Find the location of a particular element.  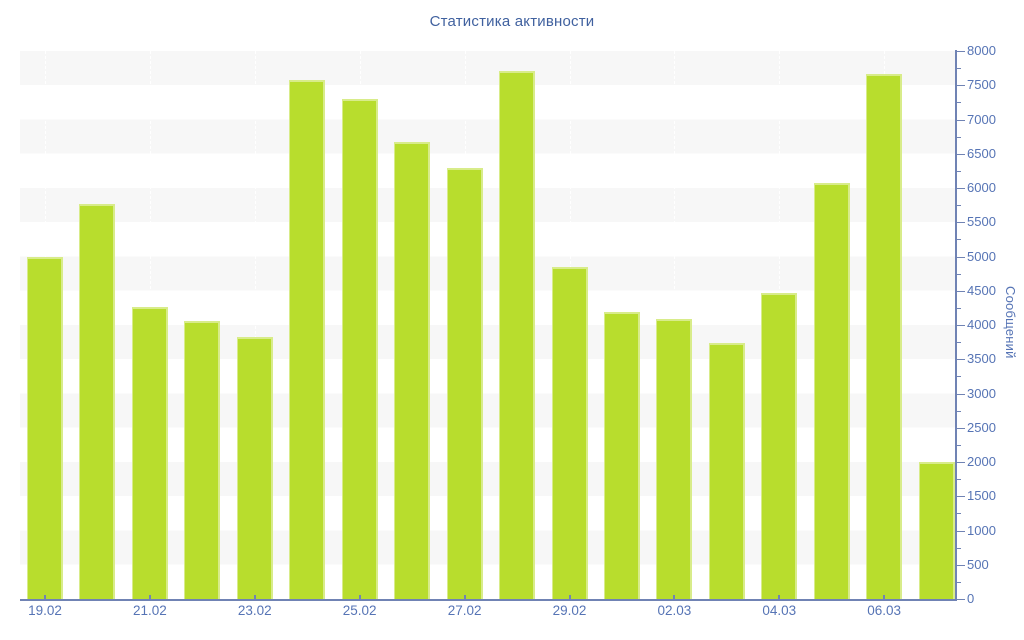

vertical-gridline is located at coordinates (255, 325).